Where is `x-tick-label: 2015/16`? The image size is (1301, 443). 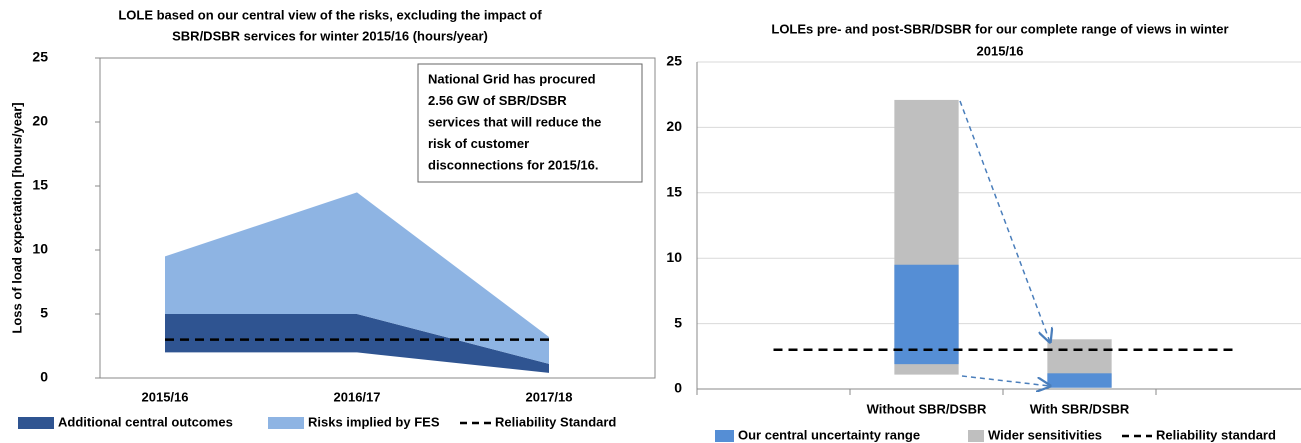 x-tick-label: 2015/16 is located at coordinates (165, 396).